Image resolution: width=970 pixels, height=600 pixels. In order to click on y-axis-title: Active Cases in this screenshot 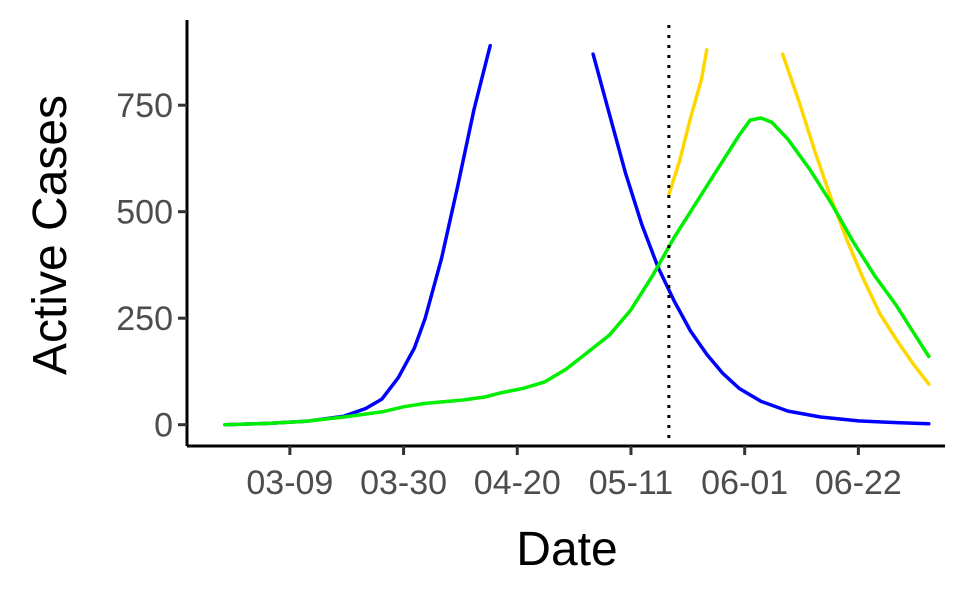, I will do `click(50, 235)`.